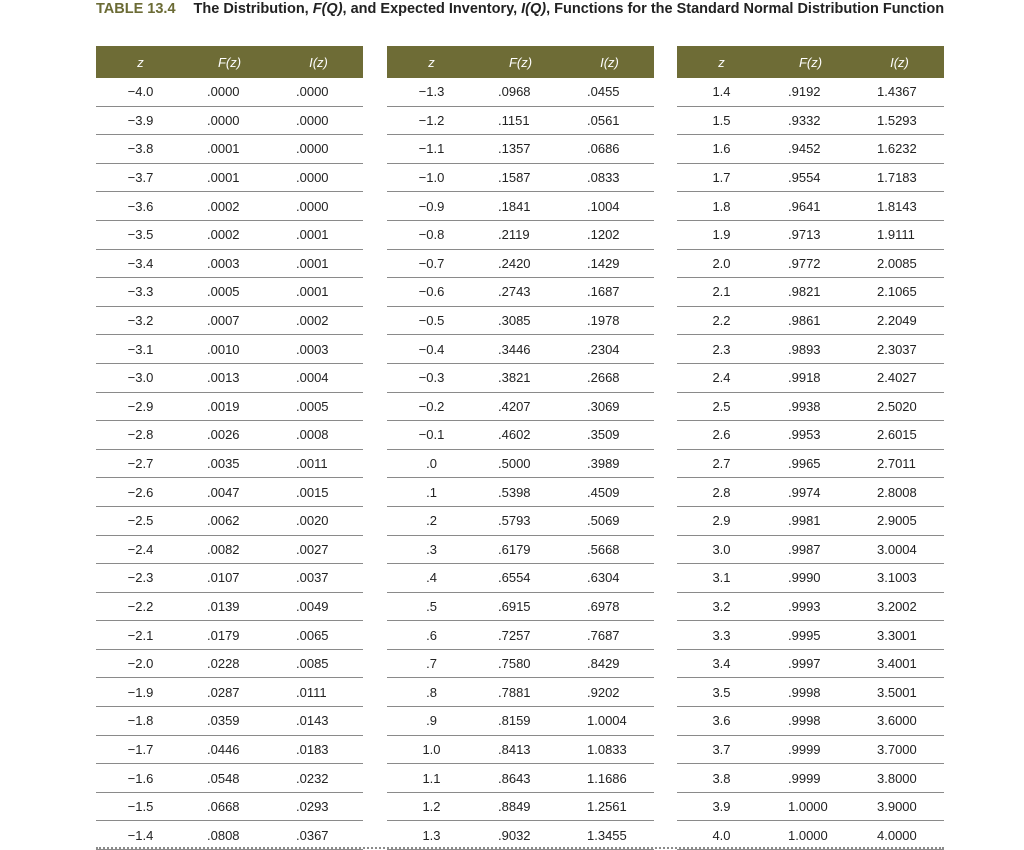 This screenshot has width=1024, height=850. What do you see at coordinates (609, 92) in the screenshot?
I see `cell-iz: .0455` at bounding box center [609, 92].